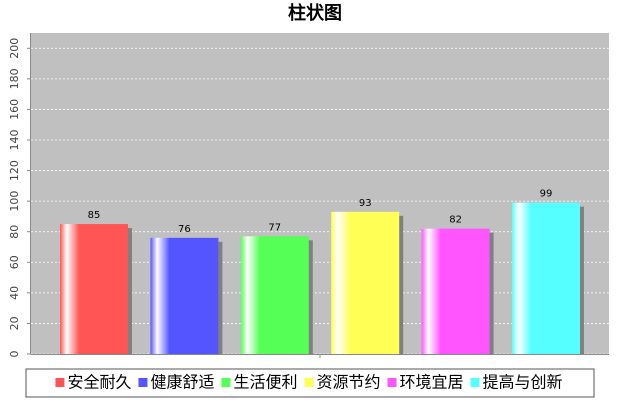 This screenshot has height=400, width=620. Describe the element at coordinates (14, 48) in the screenshot. I see `y-tick-label: 200` at that location.